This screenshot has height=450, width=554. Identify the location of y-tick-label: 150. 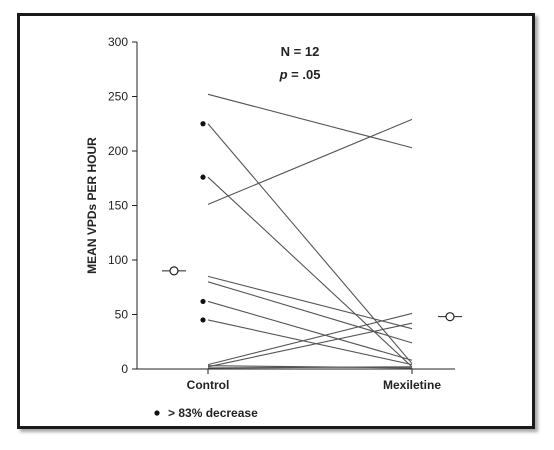
(118, 206).